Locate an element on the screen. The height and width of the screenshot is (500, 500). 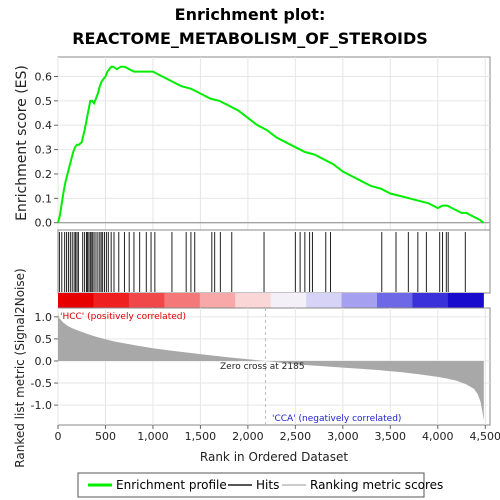
x-tick-label: 1,500 is located at coordinates (201, 436).